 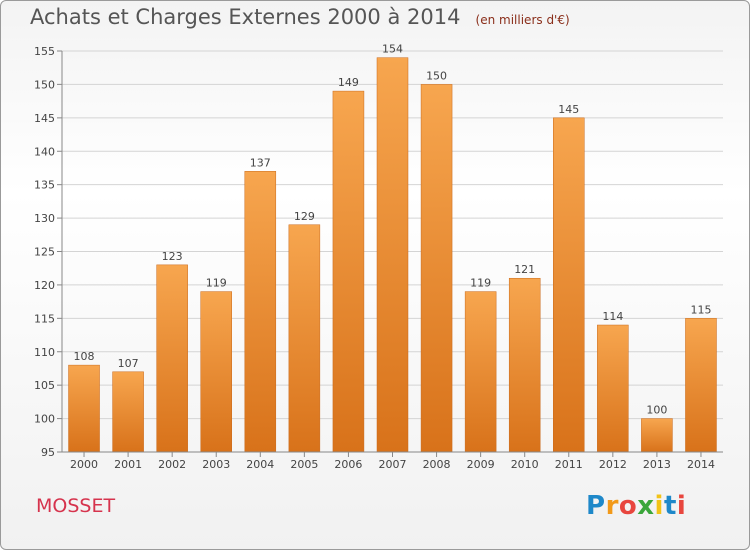 I want to click on y-tick-label: 140, so click(x=44, y=151).